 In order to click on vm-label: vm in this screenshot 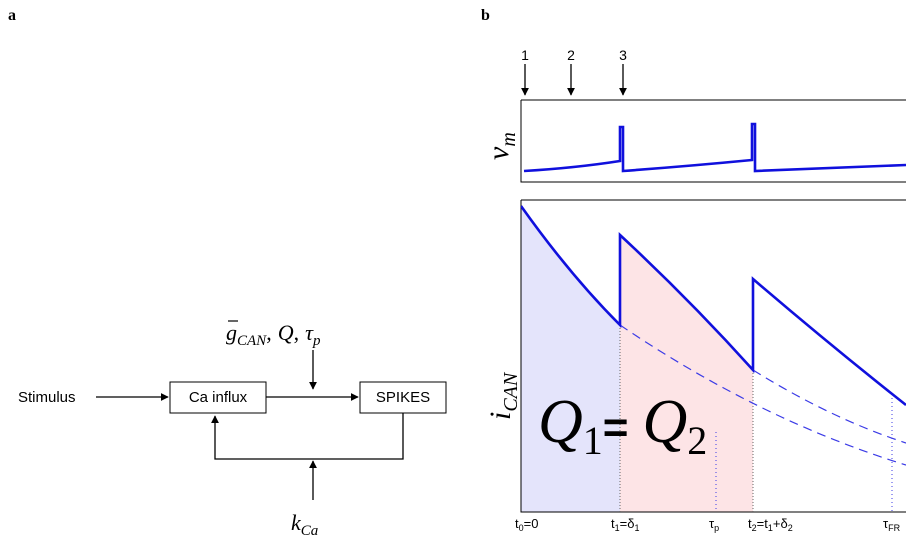, I will do `click(501, 146)`.